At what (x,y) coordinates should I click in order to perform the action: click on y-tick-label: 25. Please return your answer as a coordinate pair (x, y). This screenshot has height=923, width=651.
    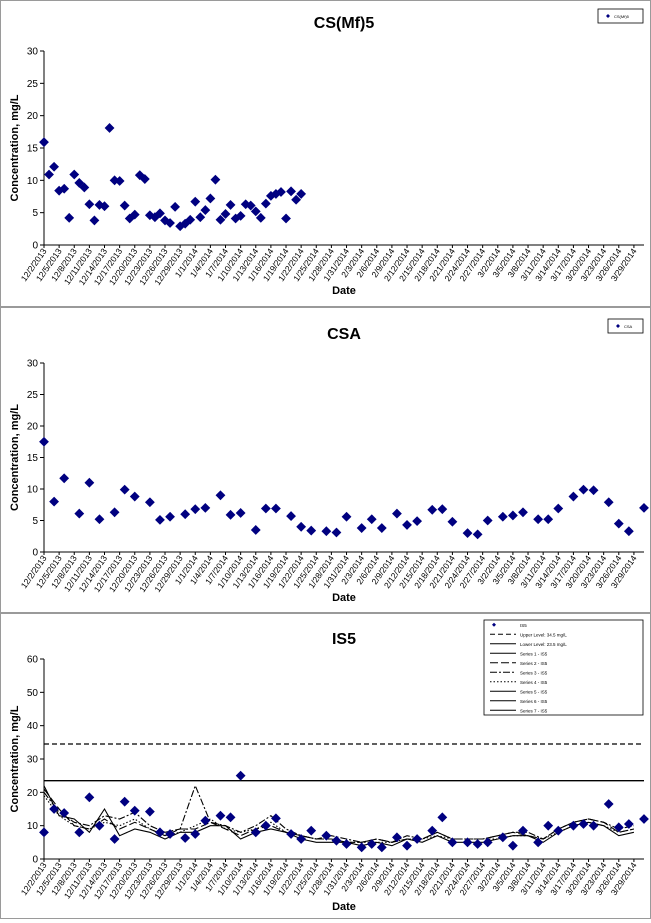
    Looking at the image, I should click on (33, 84).